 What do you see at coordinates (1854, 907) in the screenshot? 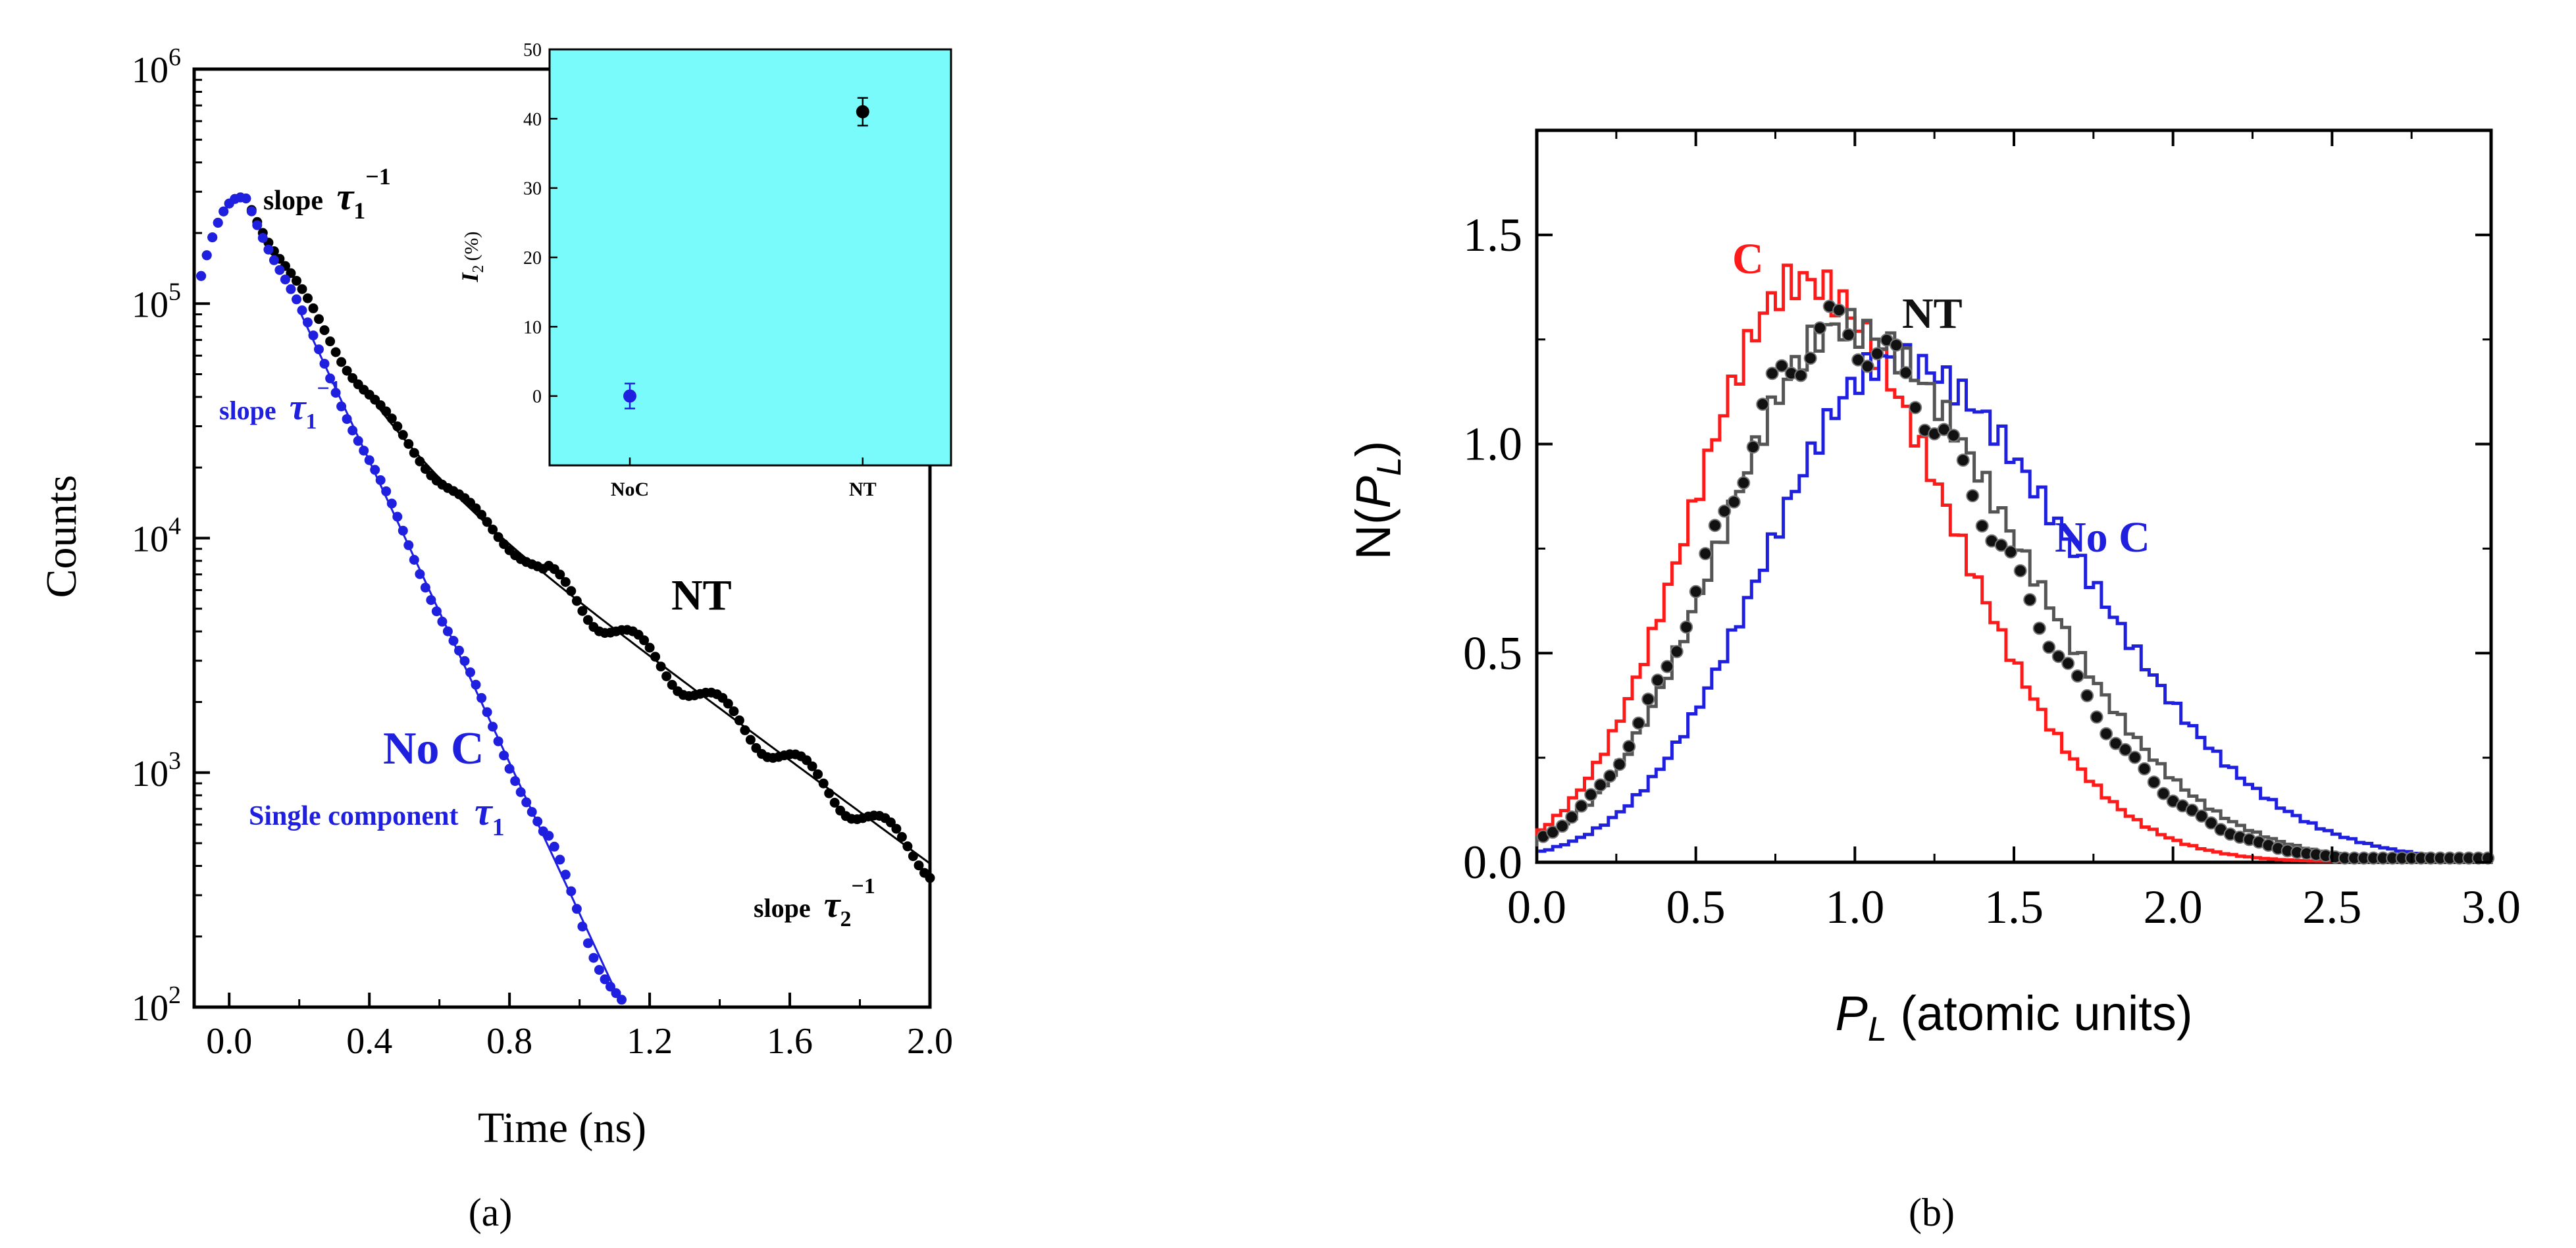
I see `panel-b-xtick-label: 1.0` at bounding box center [1854, 907].